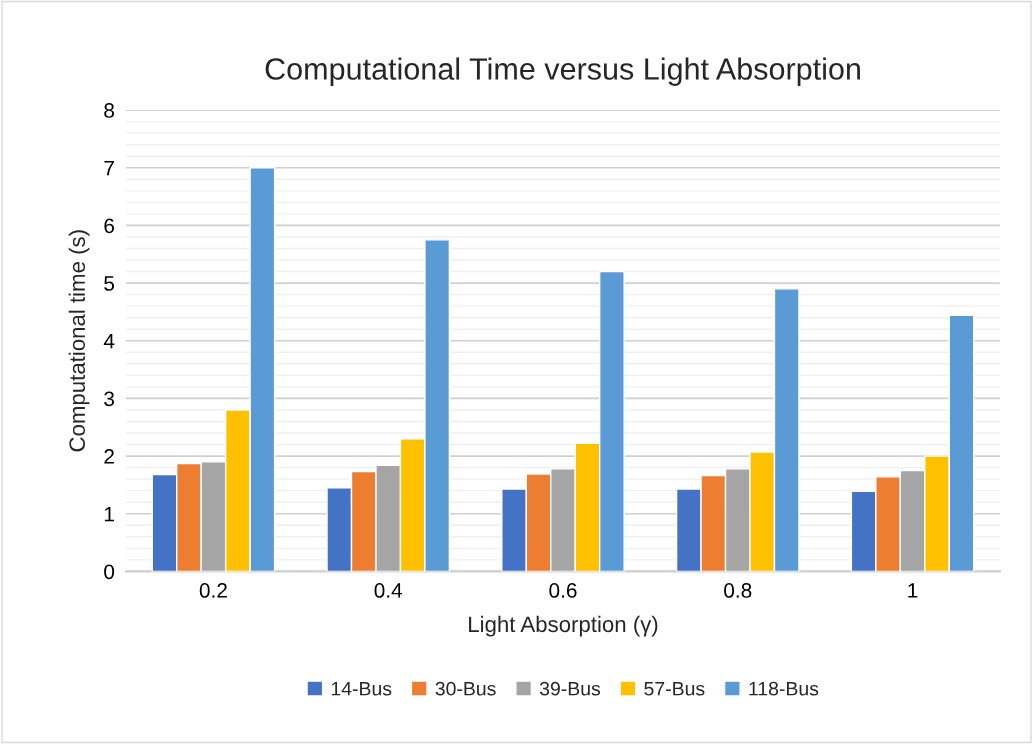  What do you see at coordinates (109, 226) in the screenshot?
I see `y-tick-label: 6` at bounding box center [109, 226].